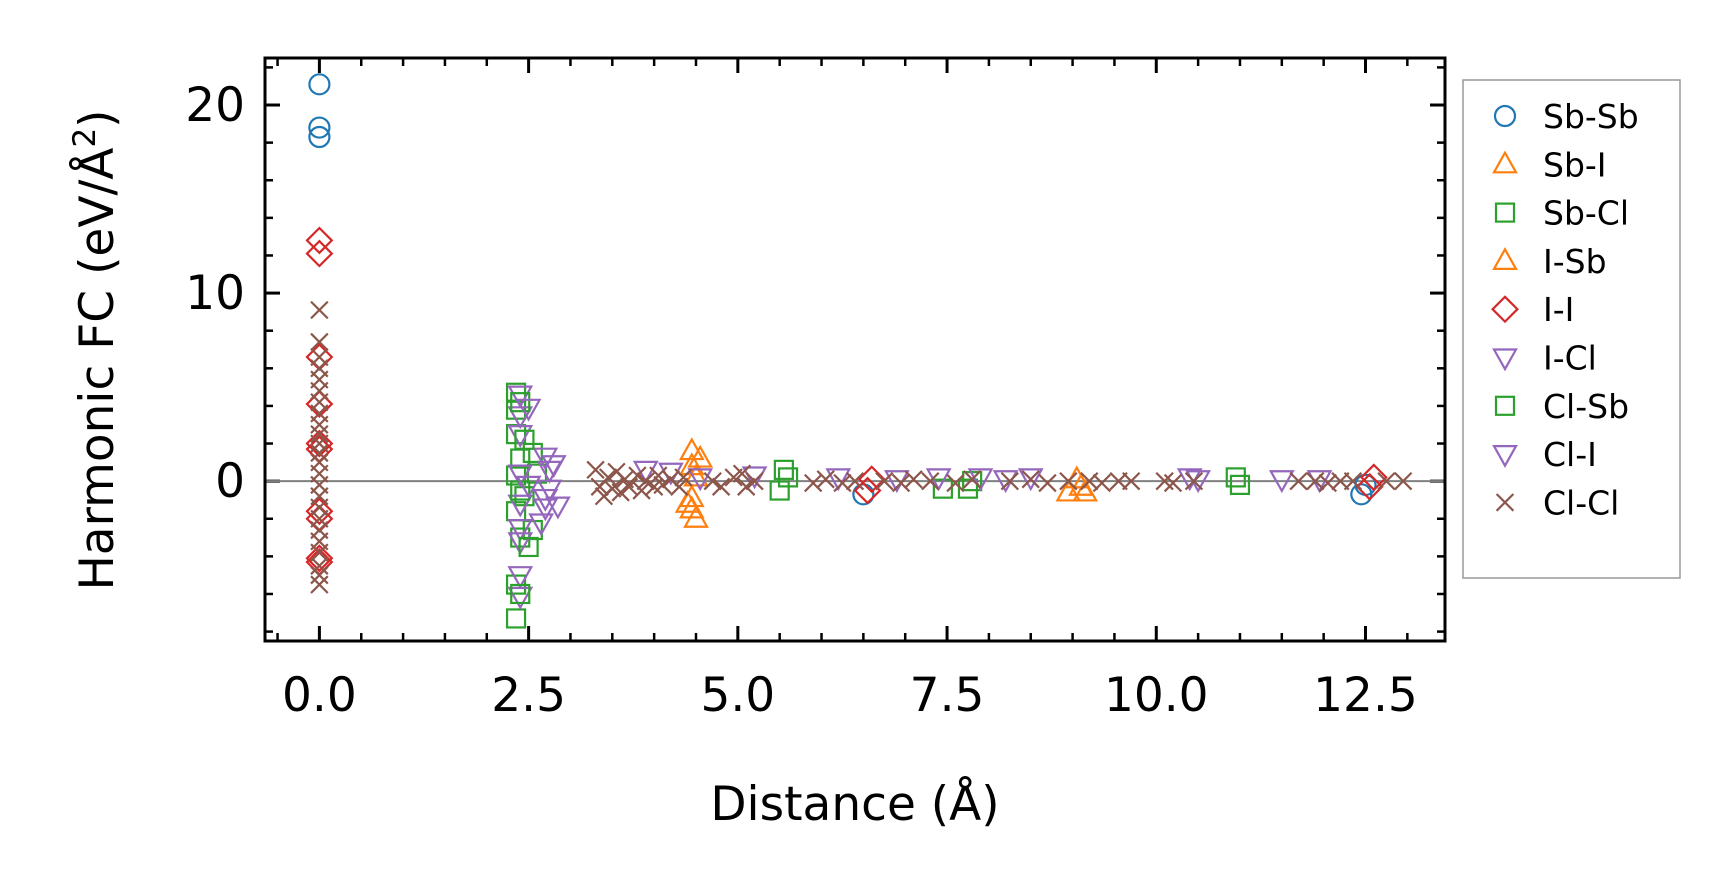 Image resolution: width=1718 pixels, height=883 pixels. What do you see at coordinates (1570, 358) in the screenshot?
I see `legend-label: I-Cl` at bounding box center [1570, 358].